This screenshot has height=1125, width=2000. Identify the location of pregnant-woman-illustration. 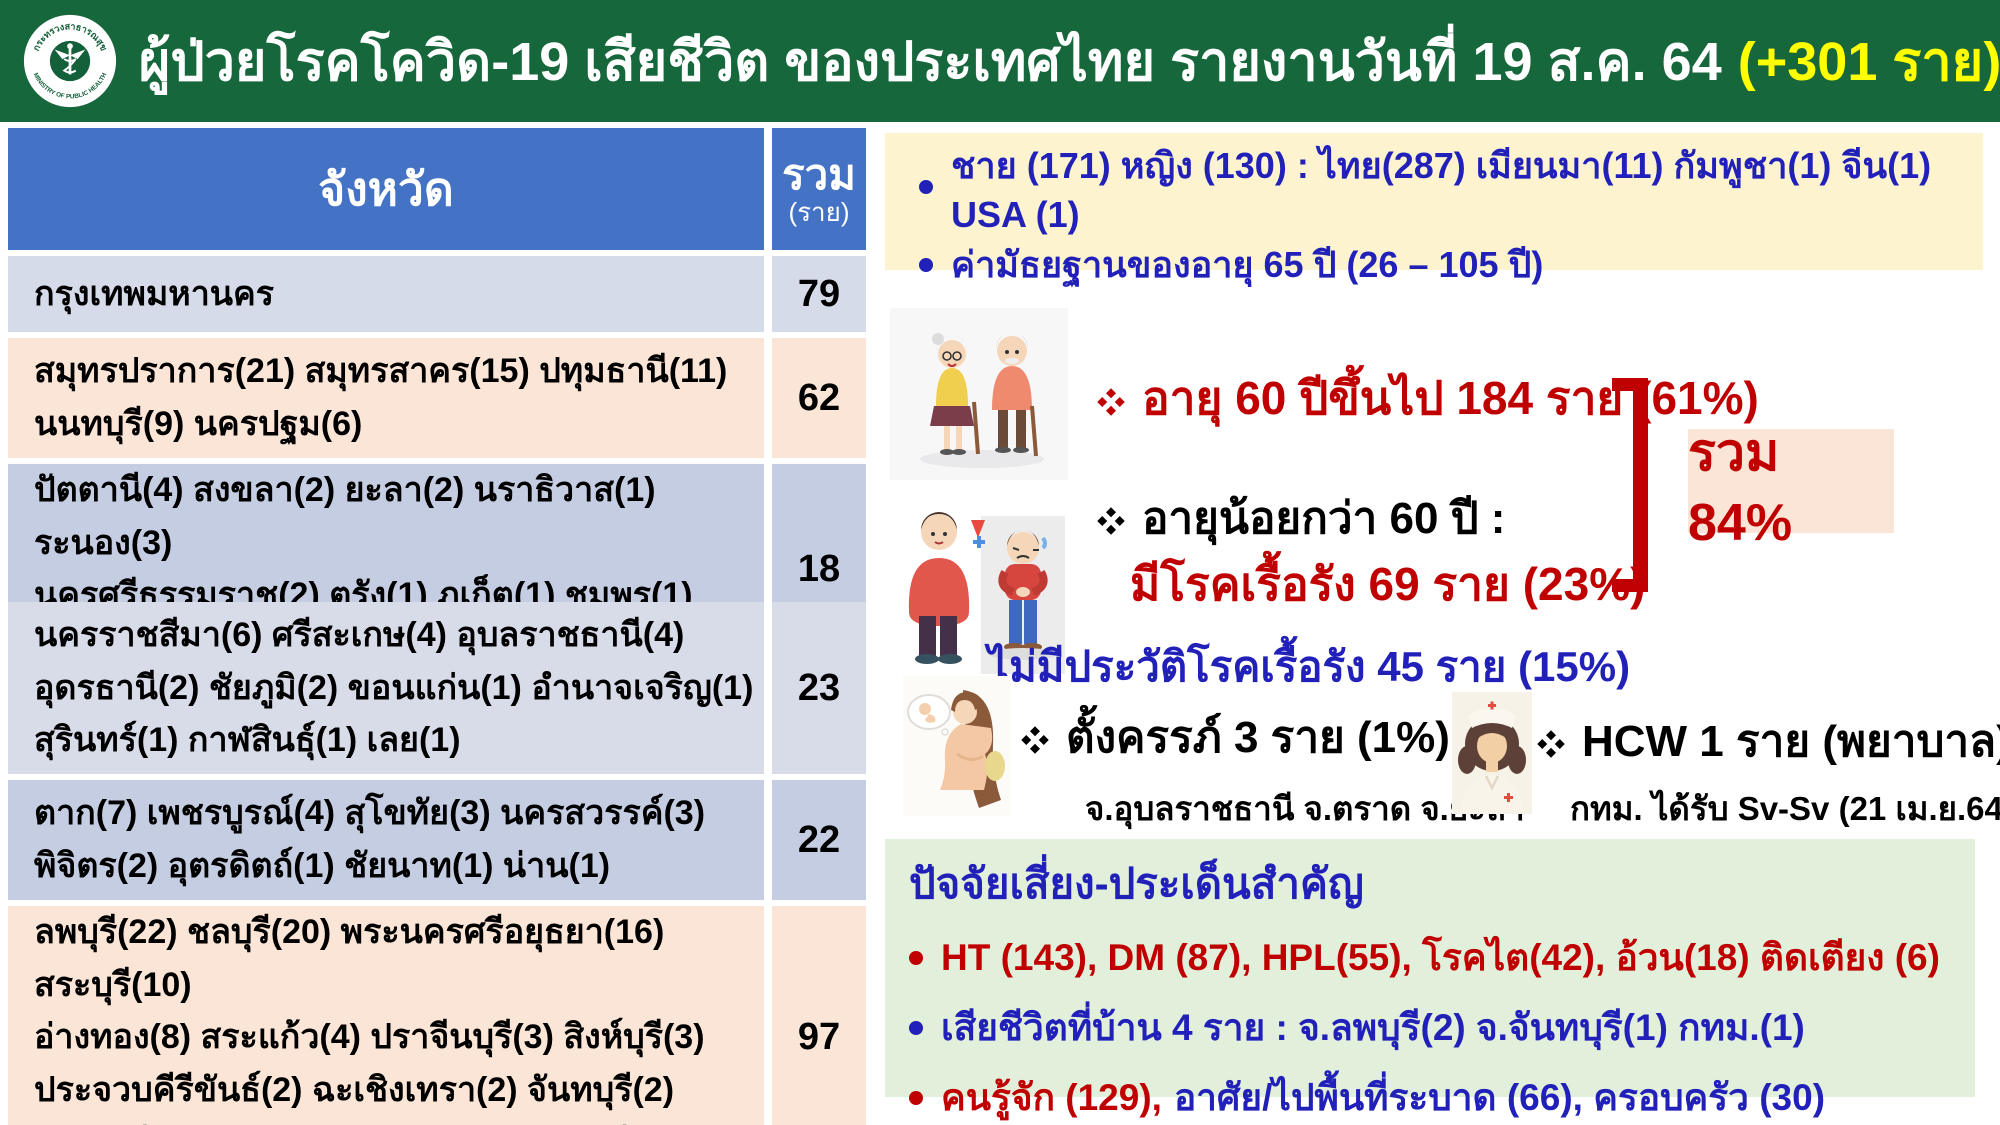
(957, 746).